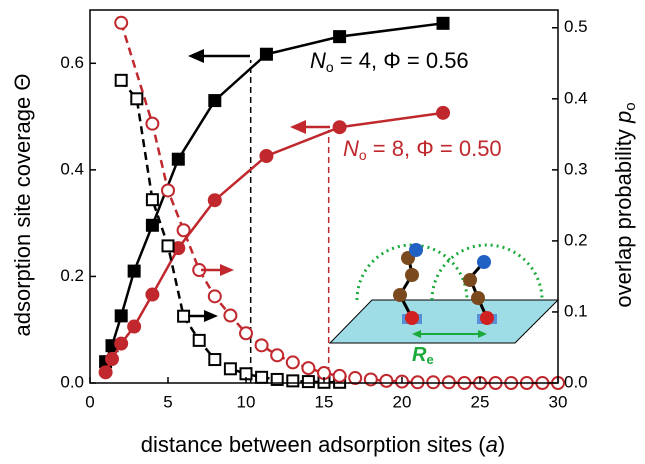 The height and width of the screenshot is (464, 645). What do you see at coordinates (22, 205) in the screenshot?
I see `y-axis-label: adsorption site coverage Θ` at bounding box center [22, 205].